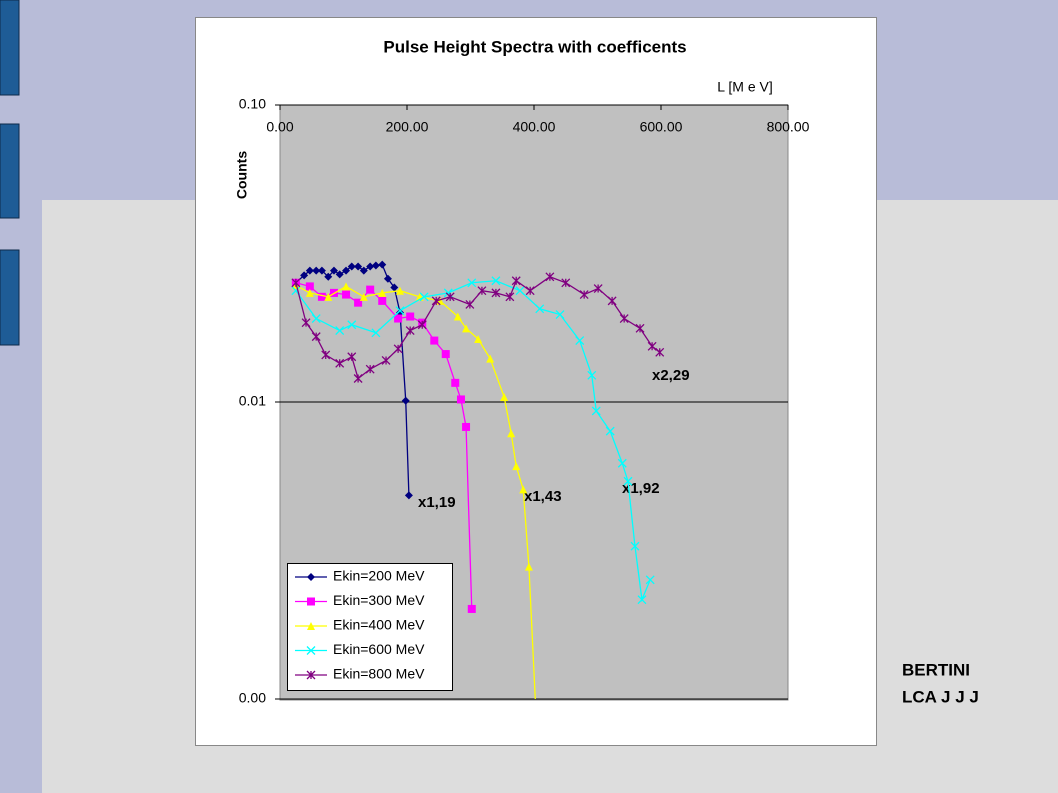 The image size is (1058, 793). Describe the element at coordinates (252, 401) in the screenshot. I see `y-tick-label: 0.01` at that location.